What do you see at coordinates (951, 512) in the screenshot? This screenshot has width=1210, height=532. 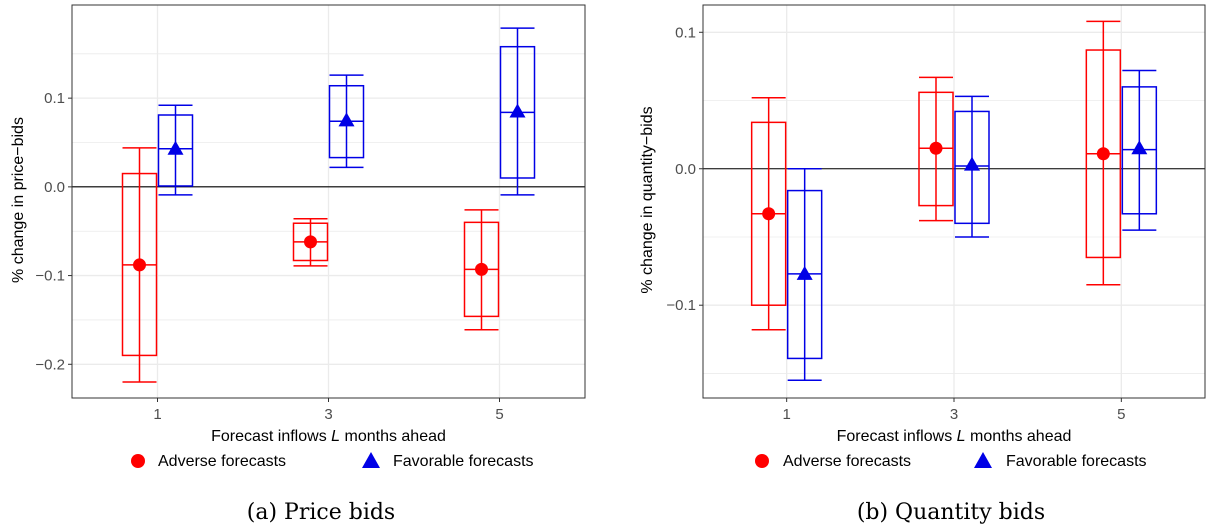 I see `panel-caption: (b) Quantity bids` at bounding box center [951, 512].